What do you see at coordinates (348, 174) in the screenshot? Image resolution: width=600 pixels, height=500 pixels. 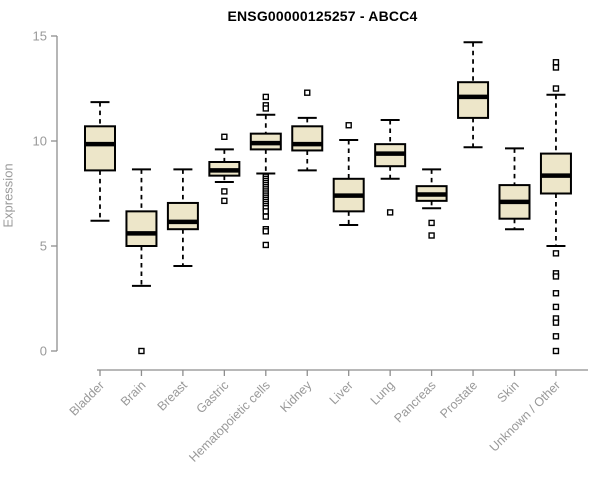 I see `box-liver` at bounding box center [348, 174].